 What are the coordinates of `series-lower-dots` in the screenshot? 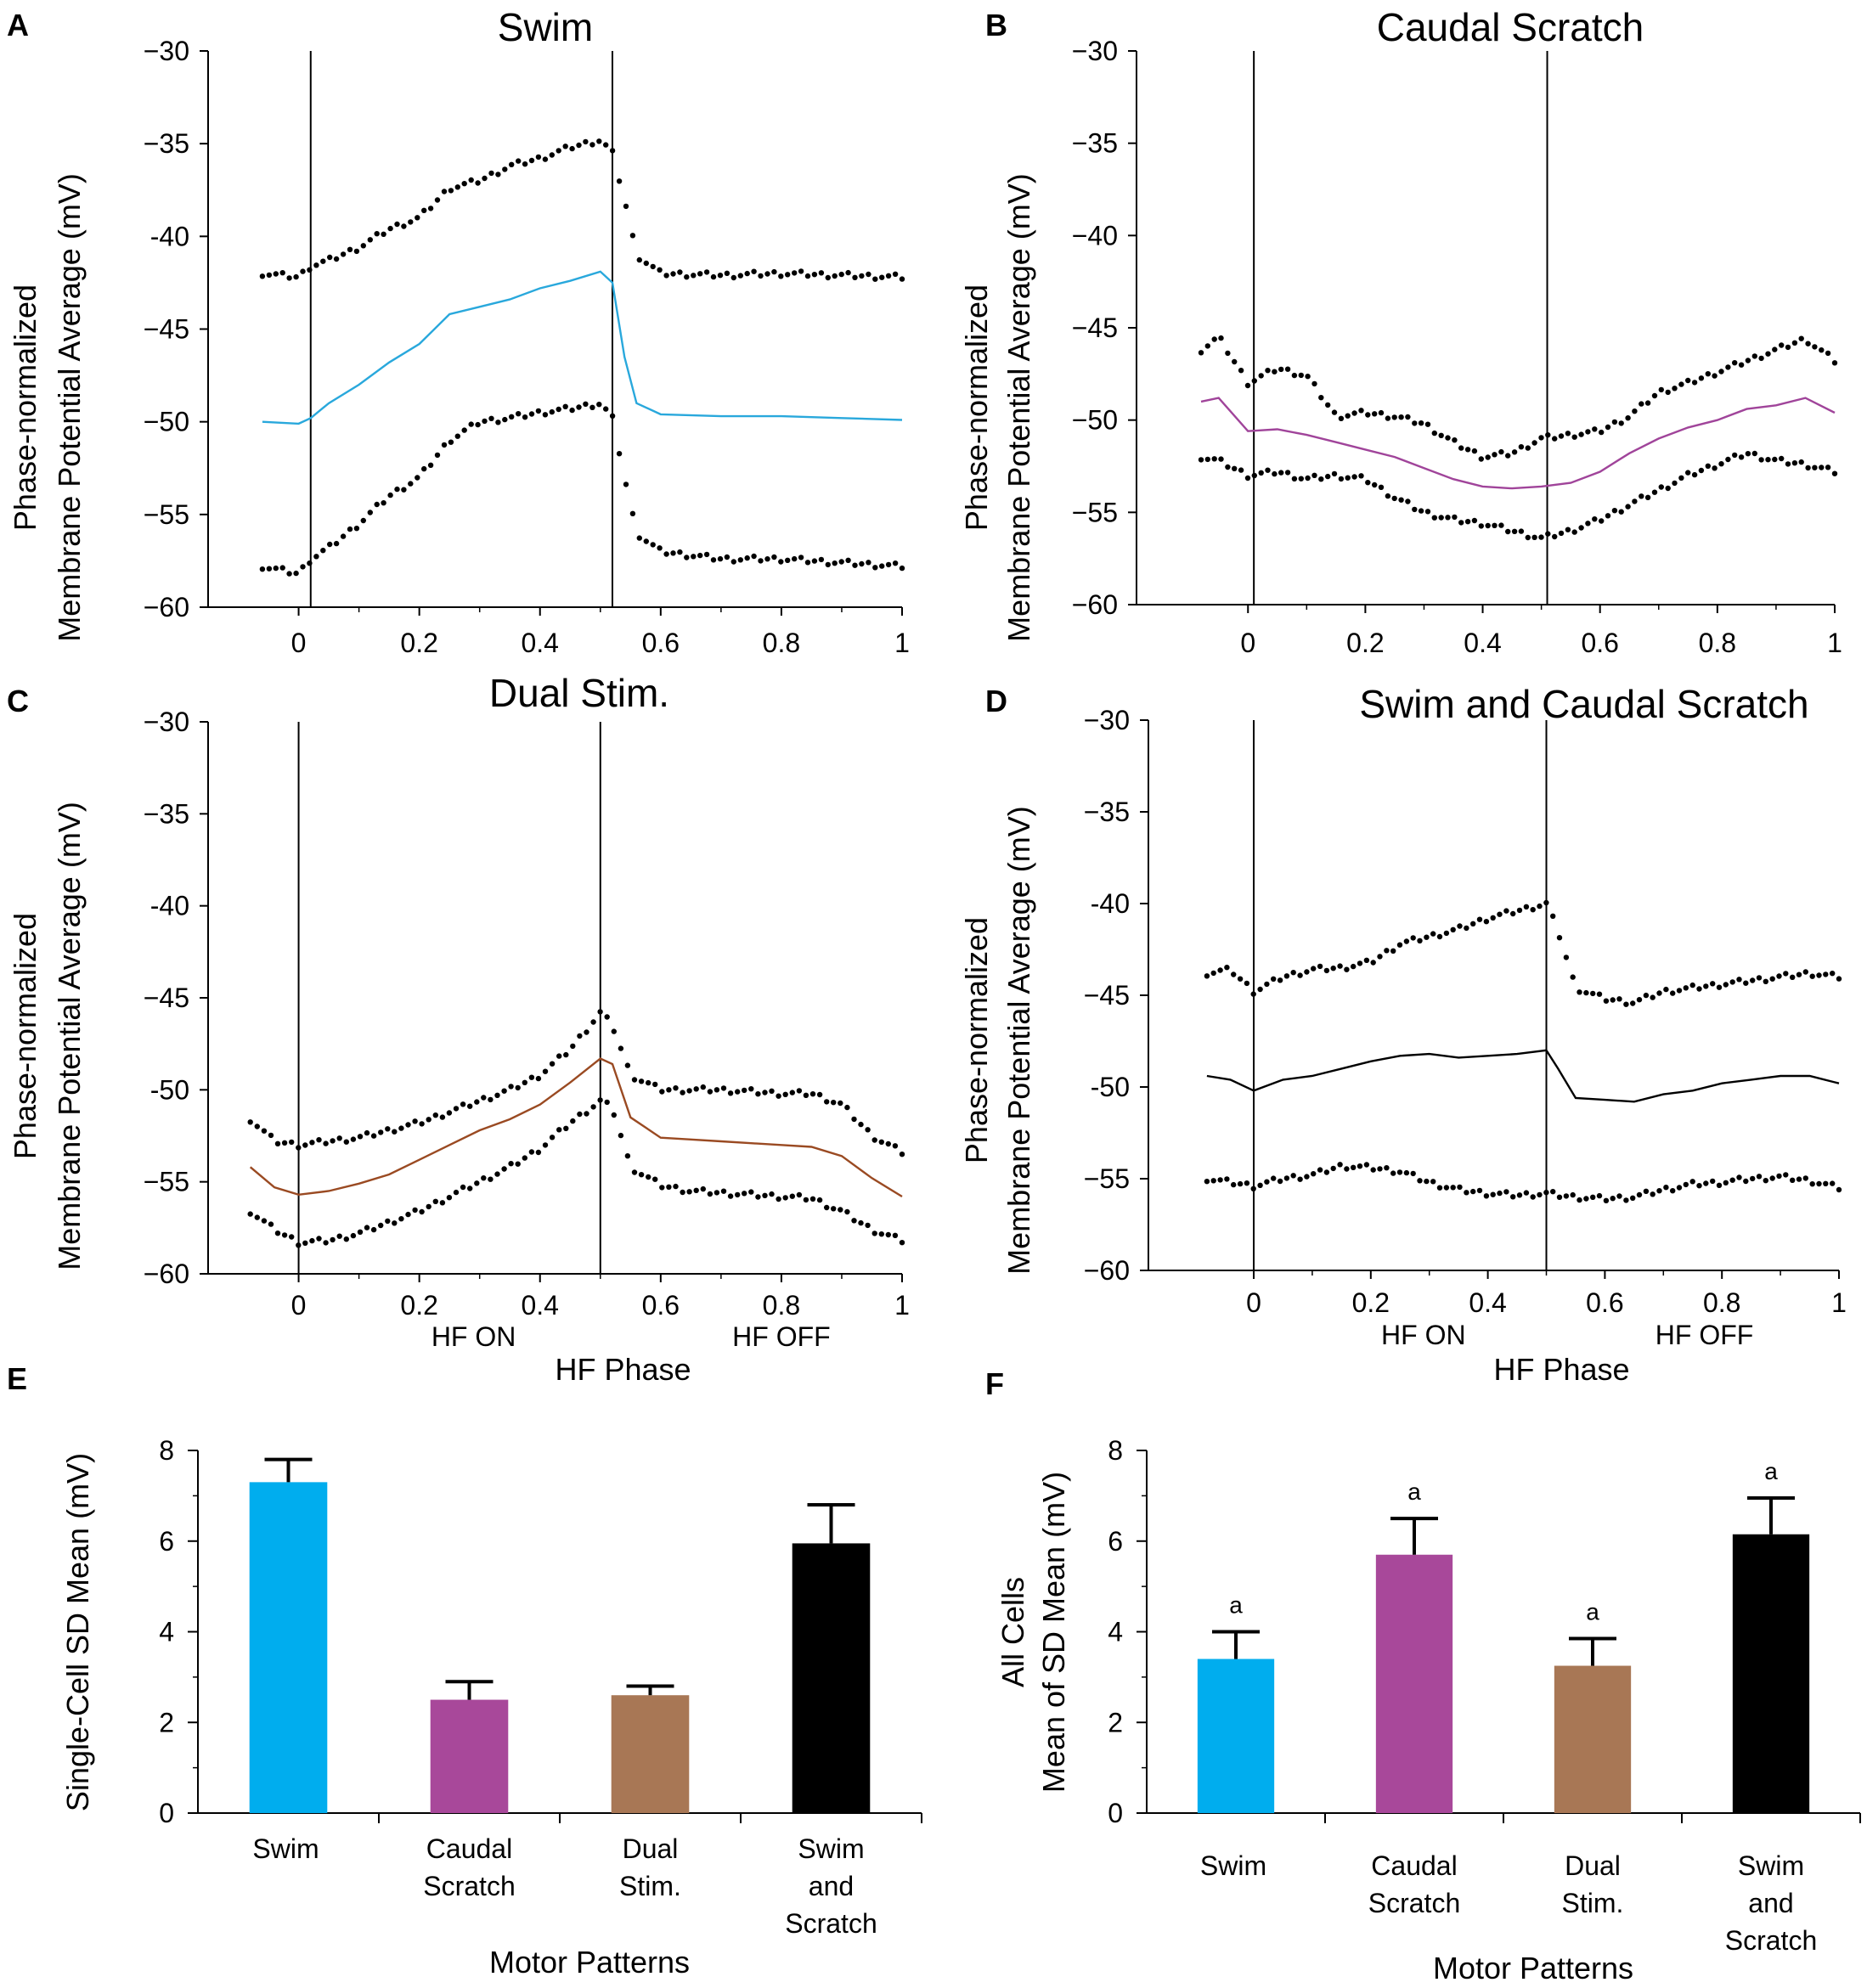 It's located at (582, 489).